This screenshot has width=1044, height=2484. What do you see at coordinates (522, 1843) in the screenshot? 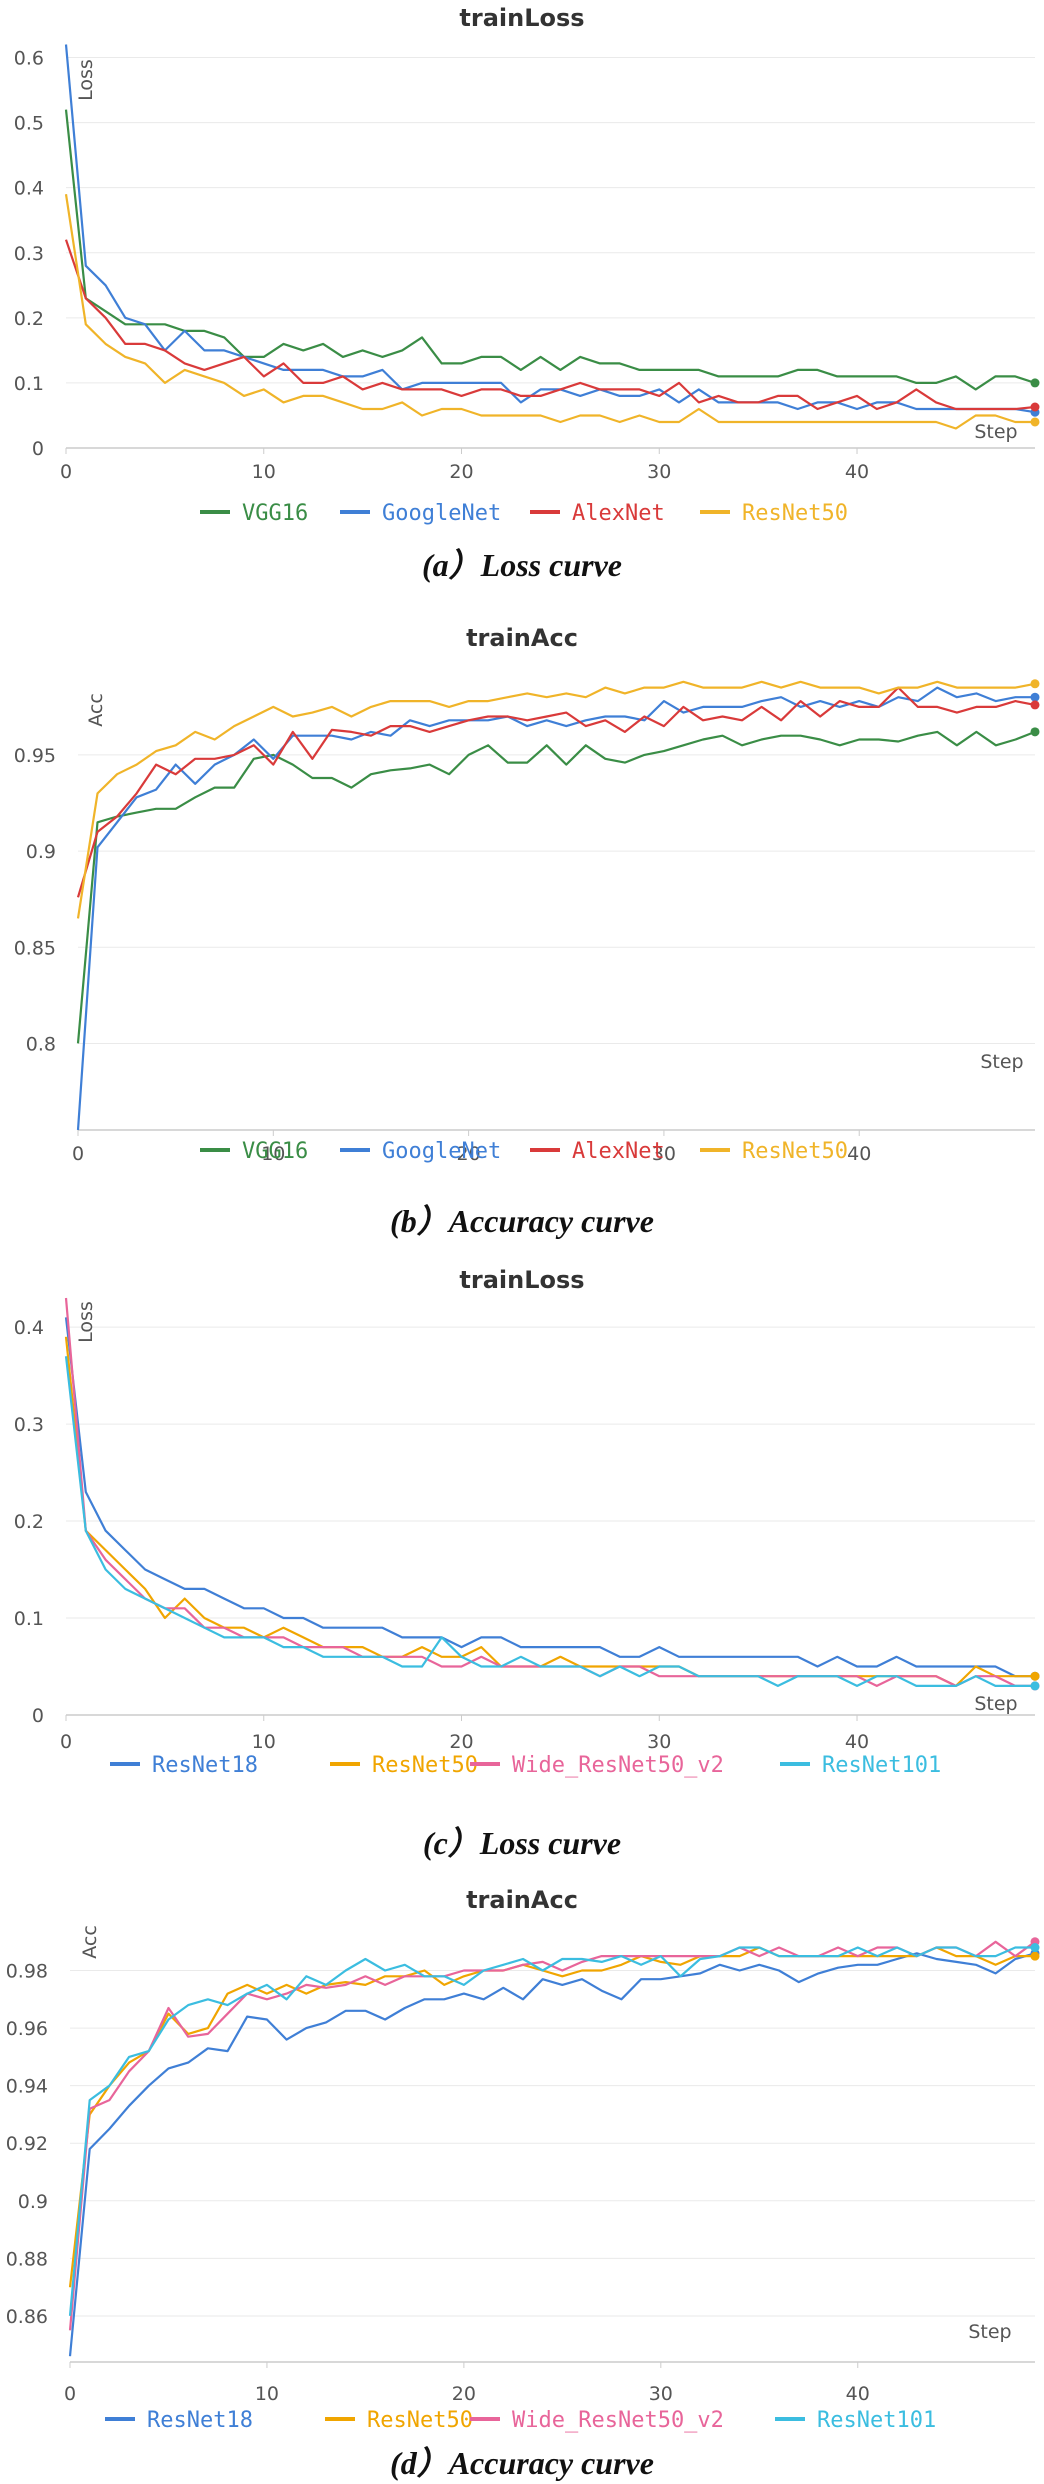
I see `caption-c: (c）Loss curve` at bounding box center [522, 1843].